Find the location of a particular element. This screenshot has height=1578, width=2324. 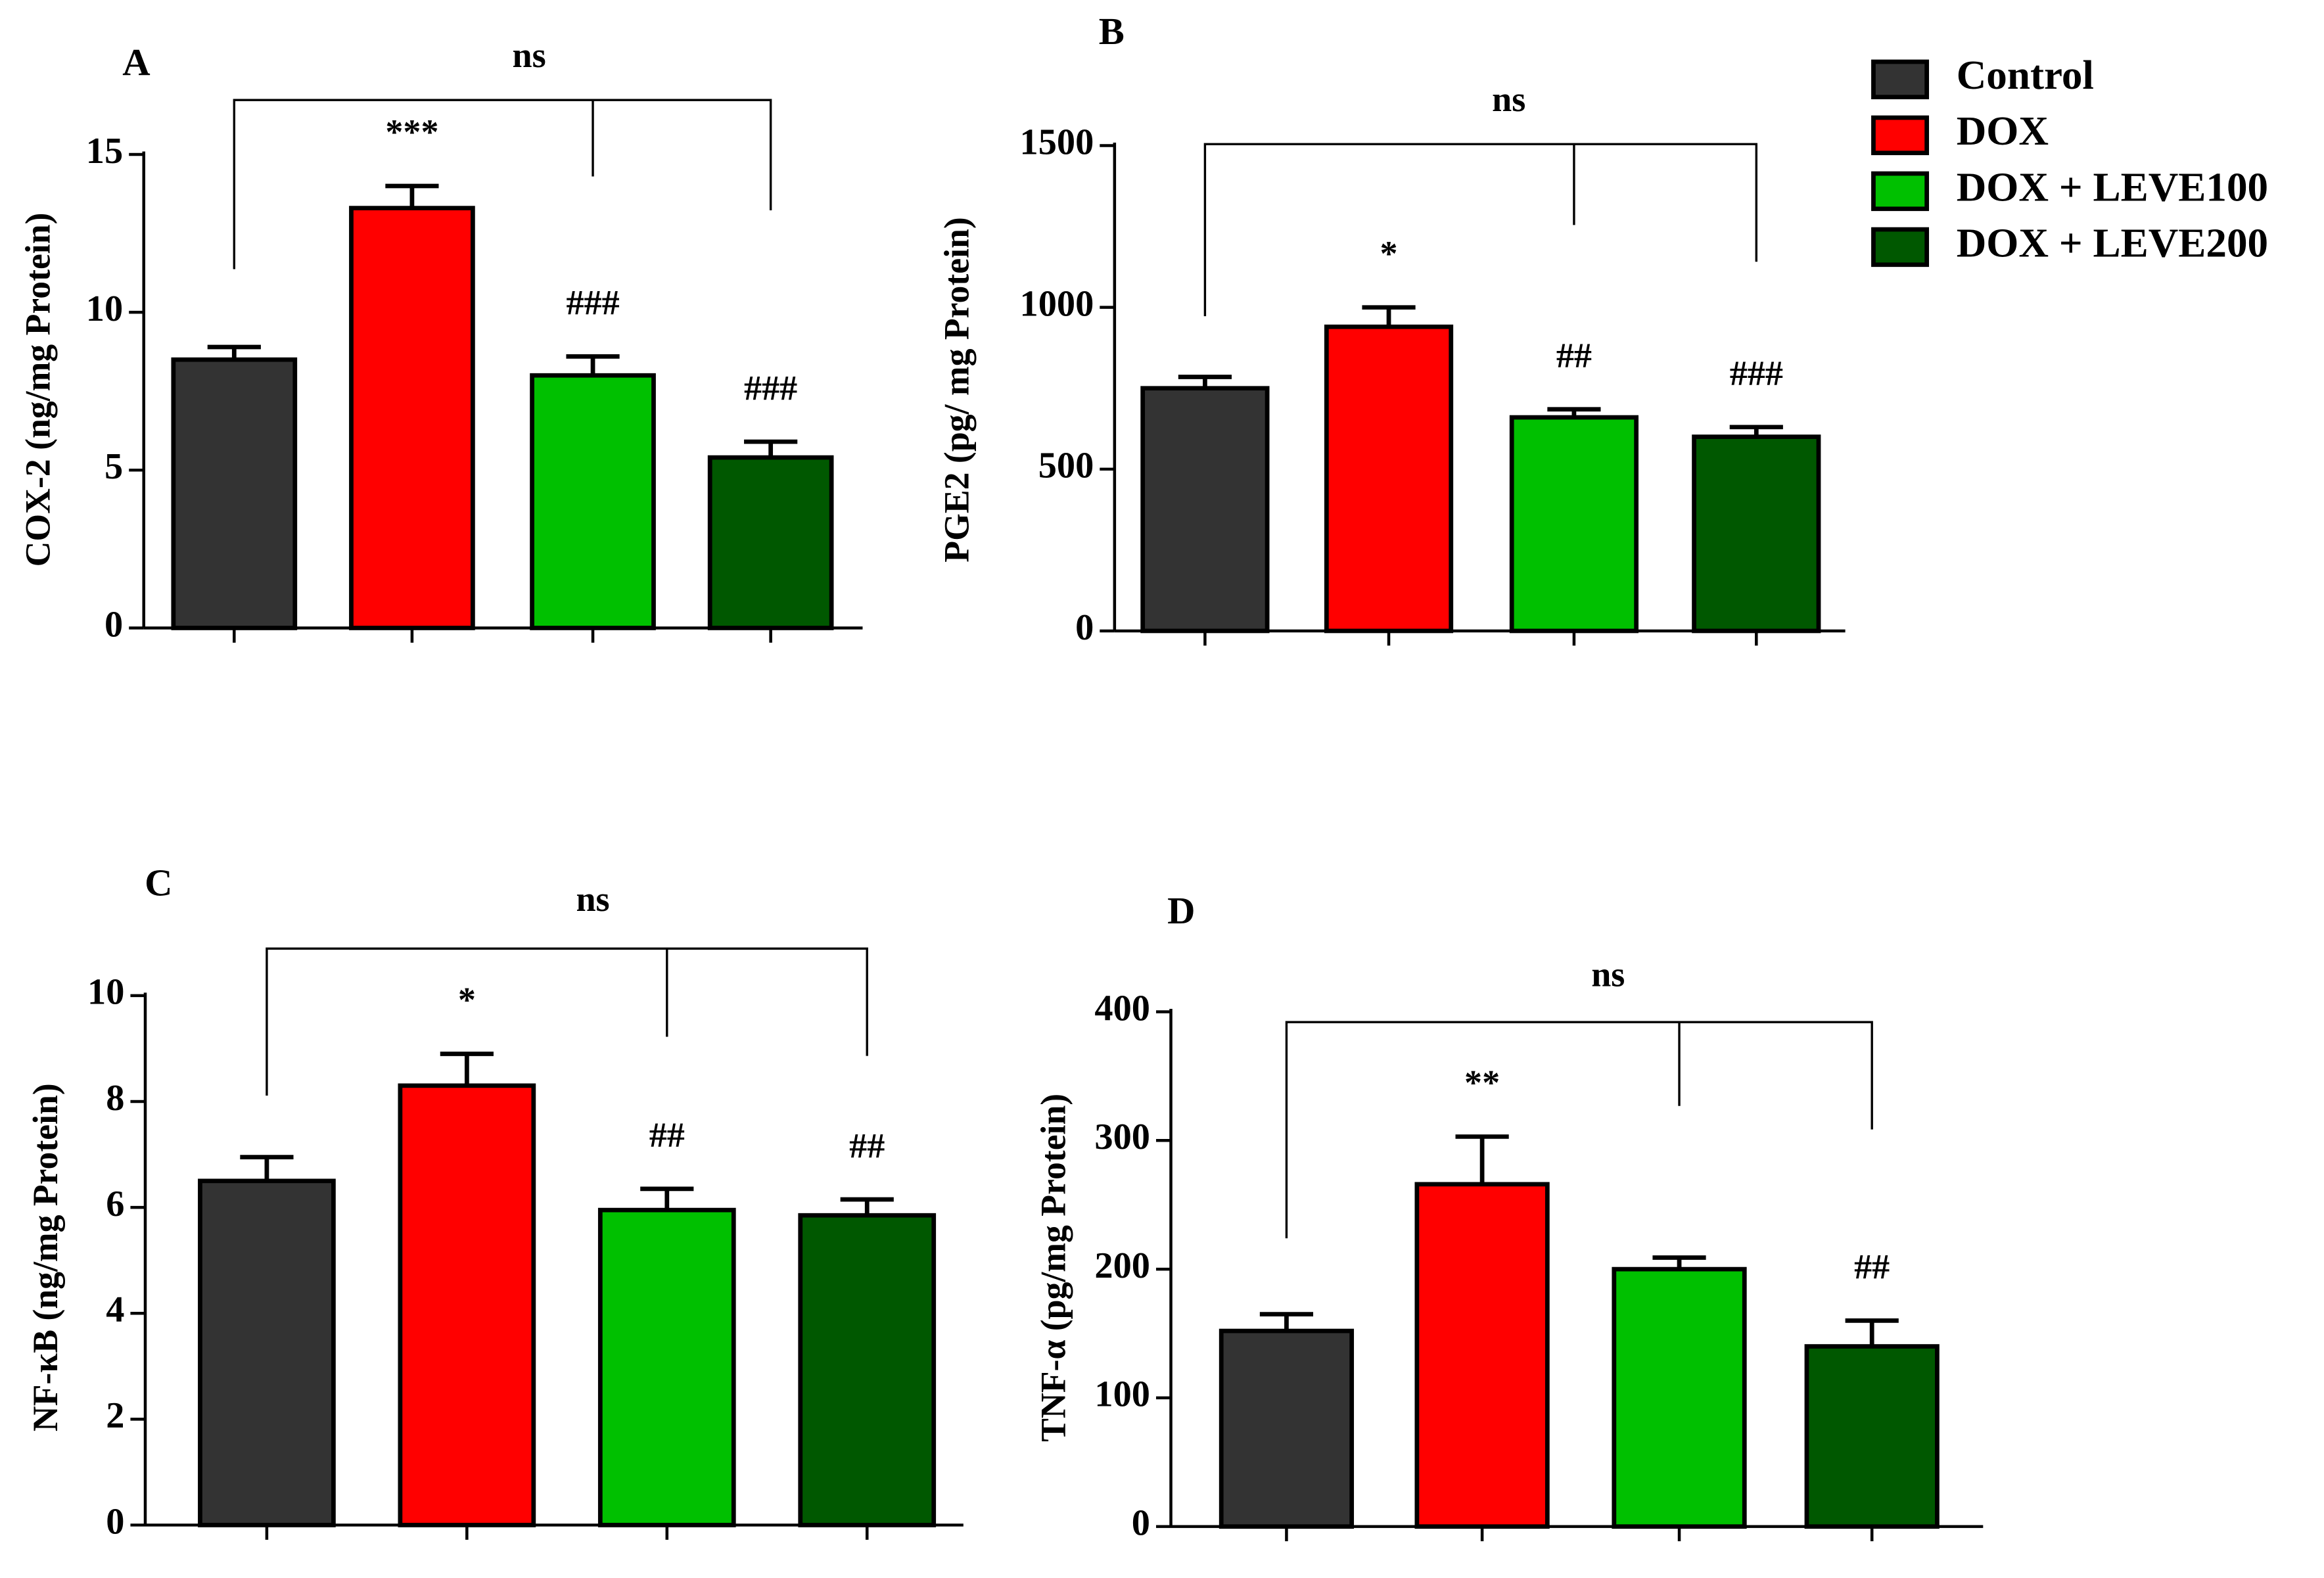

legend-label: DOX + LEVE200 is located at coordinates (2112, 243).